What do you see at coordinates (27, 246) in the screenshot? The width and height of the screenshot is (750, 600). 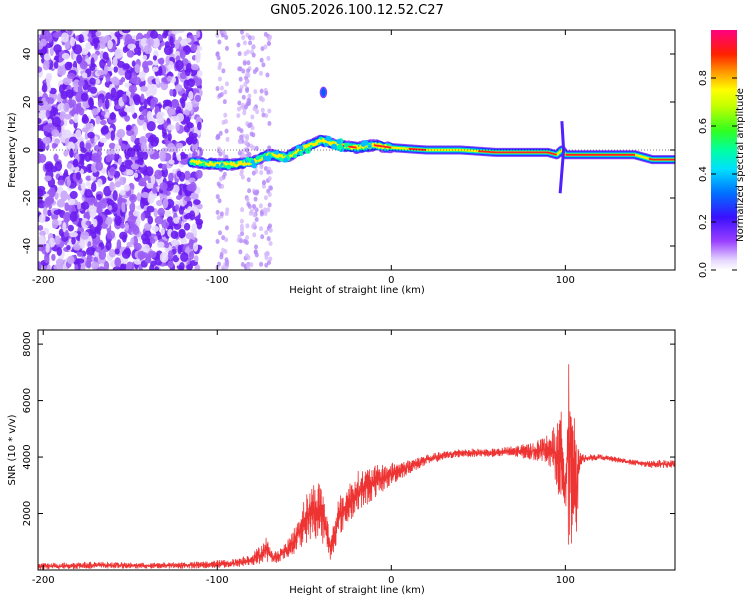 I see `y-tick-label: -40` at bounding box center [27, 246].